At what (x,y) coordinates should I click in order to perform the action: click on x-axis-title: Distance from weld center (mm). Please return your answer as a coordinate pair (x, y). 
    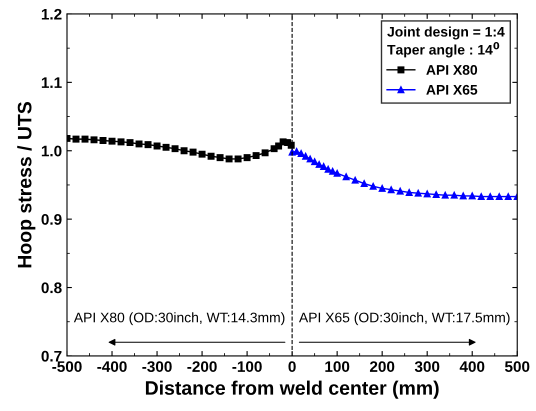
    Looking at the image, I should click on (292, 389).